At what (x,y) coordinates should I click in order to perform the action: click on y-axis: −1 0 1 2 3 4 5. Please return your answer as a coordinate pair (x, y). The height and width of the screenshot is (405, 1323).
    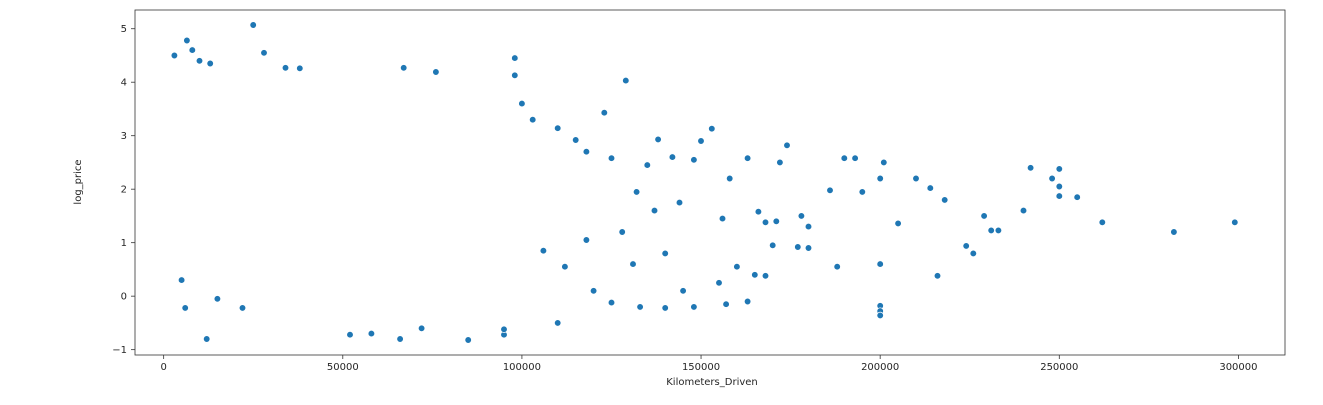
    Looking at the image, I should click on (123, 190).